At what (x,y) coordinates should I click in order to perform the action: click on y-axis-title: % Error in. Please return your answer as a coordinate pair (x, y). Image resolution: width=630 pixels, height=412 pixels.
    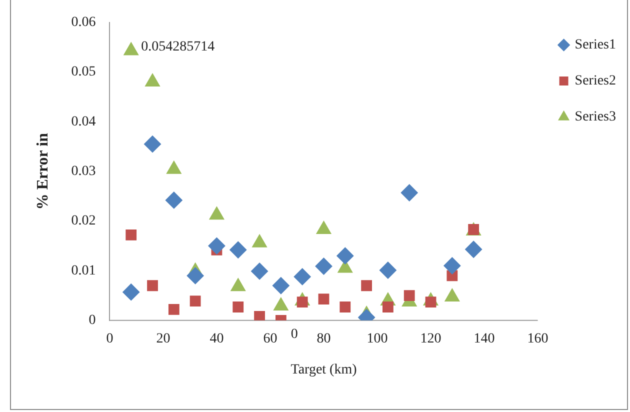
    Looking at the image, I should click on (43, 171).